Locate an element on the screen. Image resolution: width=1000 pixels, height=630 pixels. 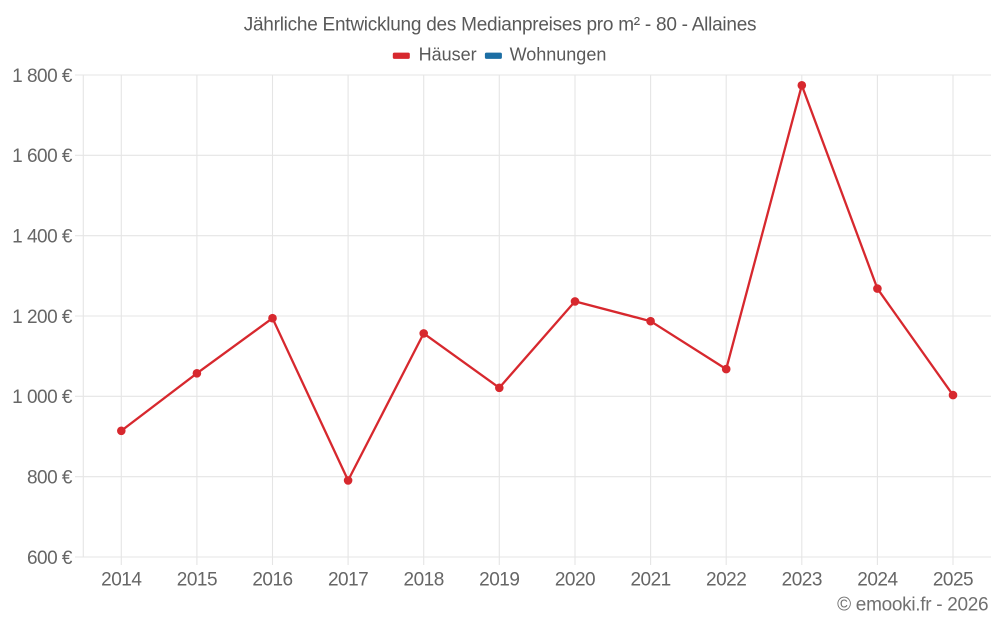
svg-text: Häuser is located at coordinates (448, 54).